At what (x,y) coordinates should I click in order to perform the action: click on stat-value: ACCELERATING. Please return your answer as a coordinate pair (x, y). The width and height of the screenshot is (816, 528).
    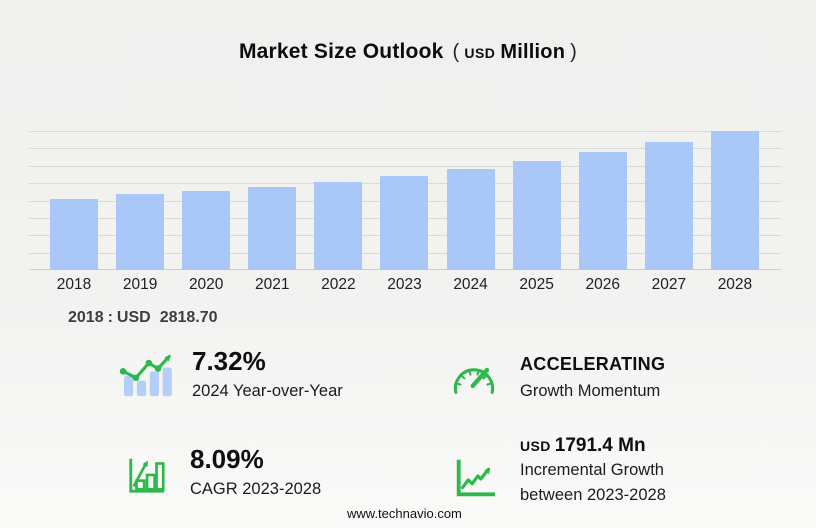
    Looking at the image, I should click on (593, 364).